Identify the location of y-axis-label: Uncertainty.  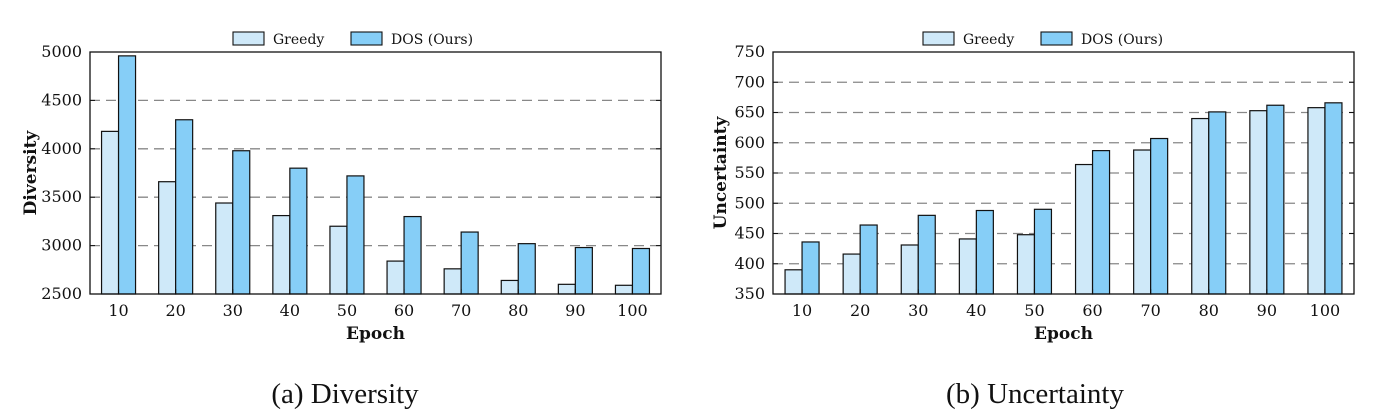
(721, 173).